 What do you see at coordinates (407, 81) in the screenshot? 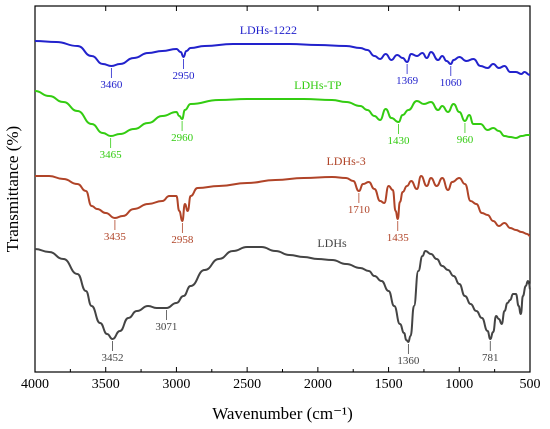
I see `peak-label: 1369` at bounding box center [407, 81].